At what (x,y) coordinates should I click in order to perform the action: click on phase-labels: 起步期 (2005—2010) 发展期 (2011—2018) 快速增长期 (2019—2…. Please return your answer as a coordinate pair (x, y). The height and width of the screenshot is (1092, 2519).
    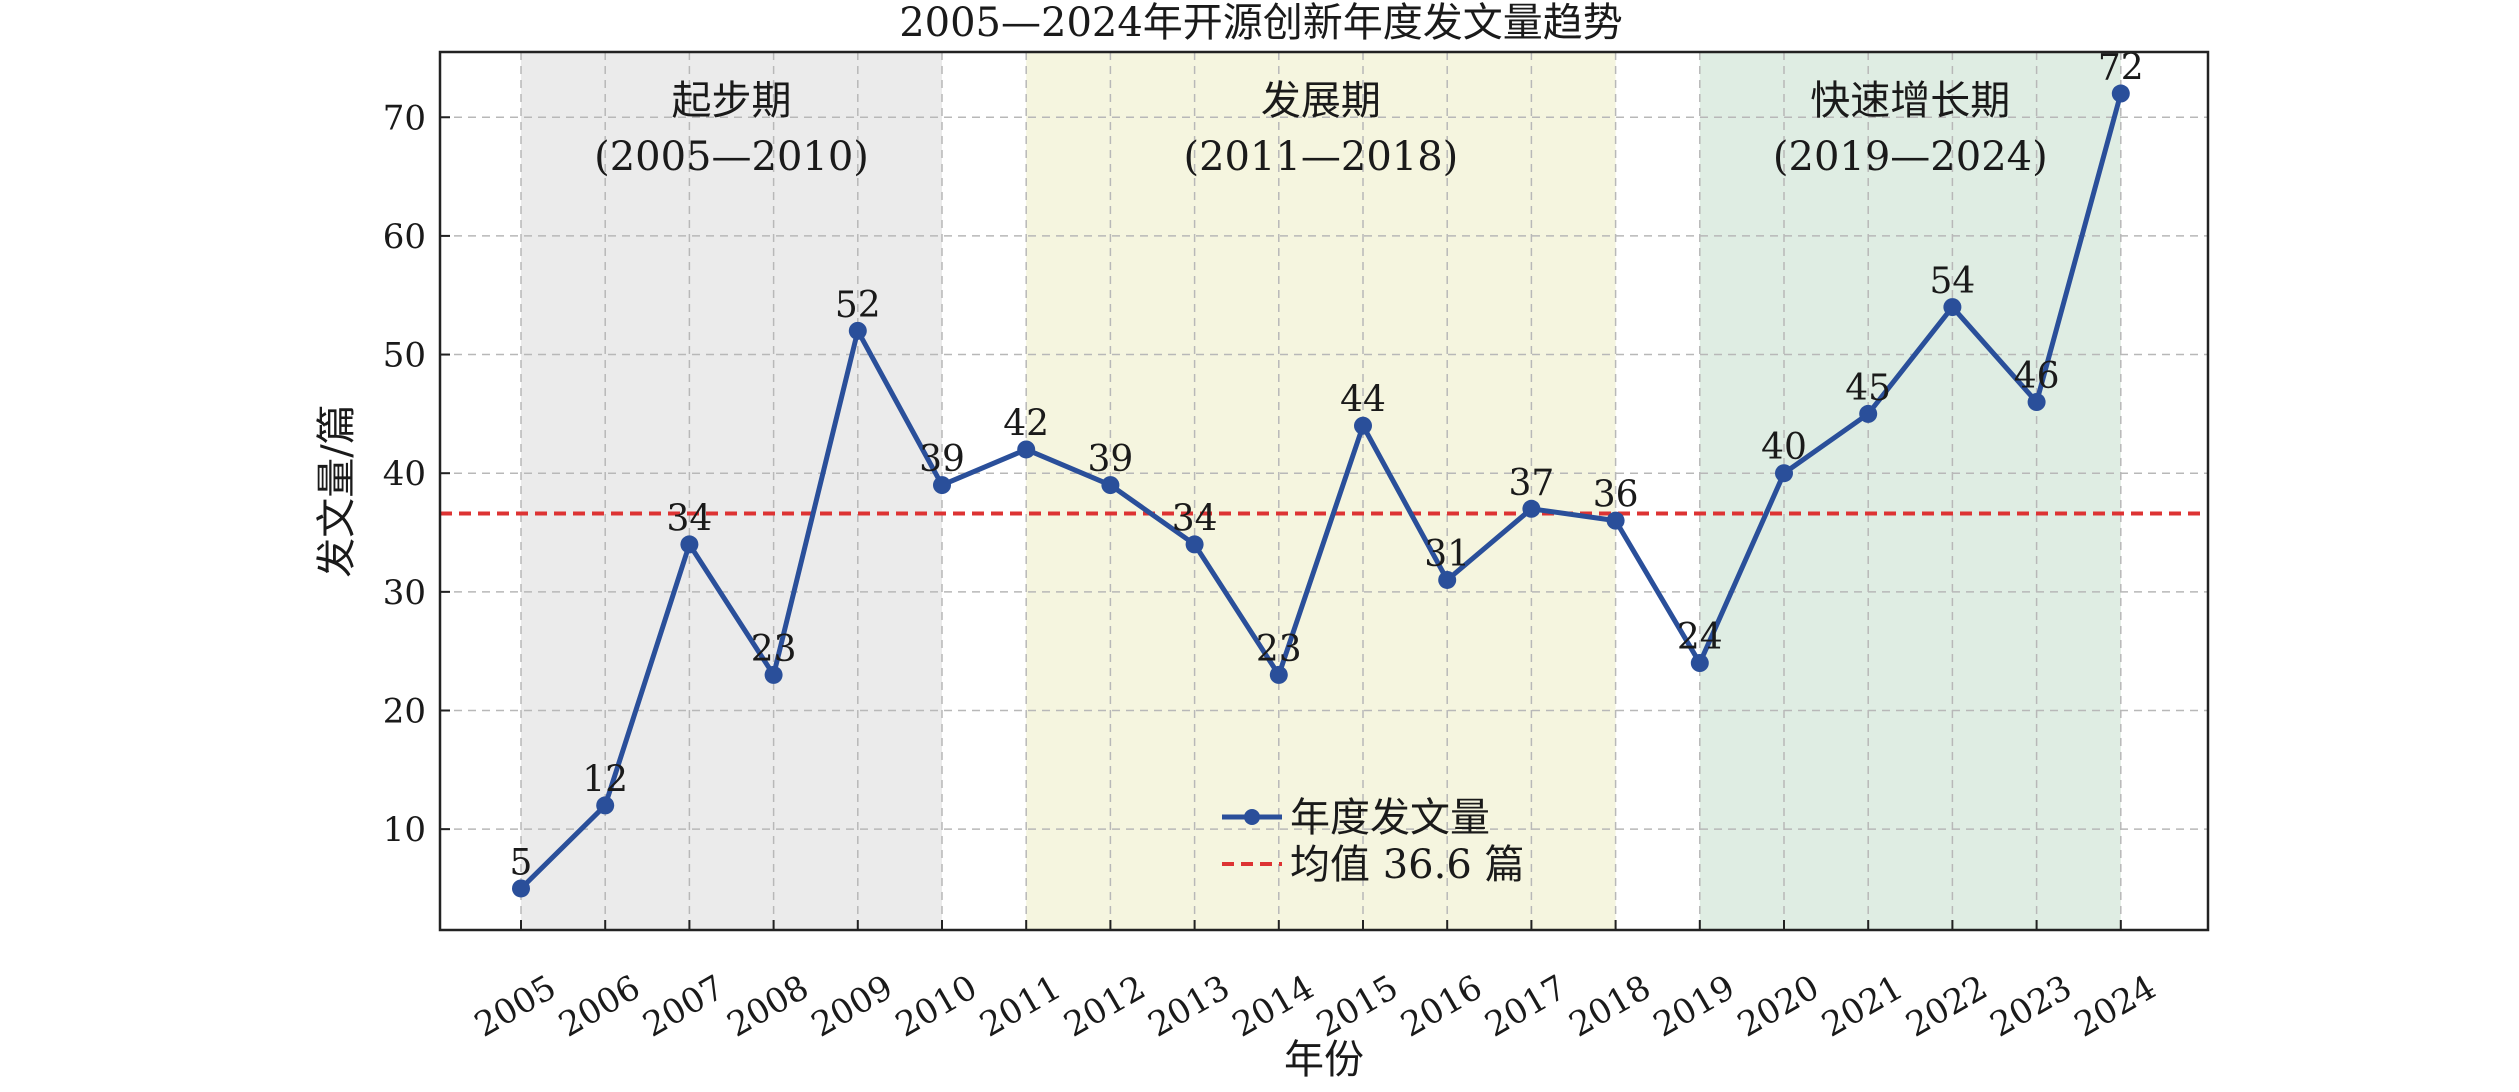
    Looking at the image, I should click on (1321, 129).